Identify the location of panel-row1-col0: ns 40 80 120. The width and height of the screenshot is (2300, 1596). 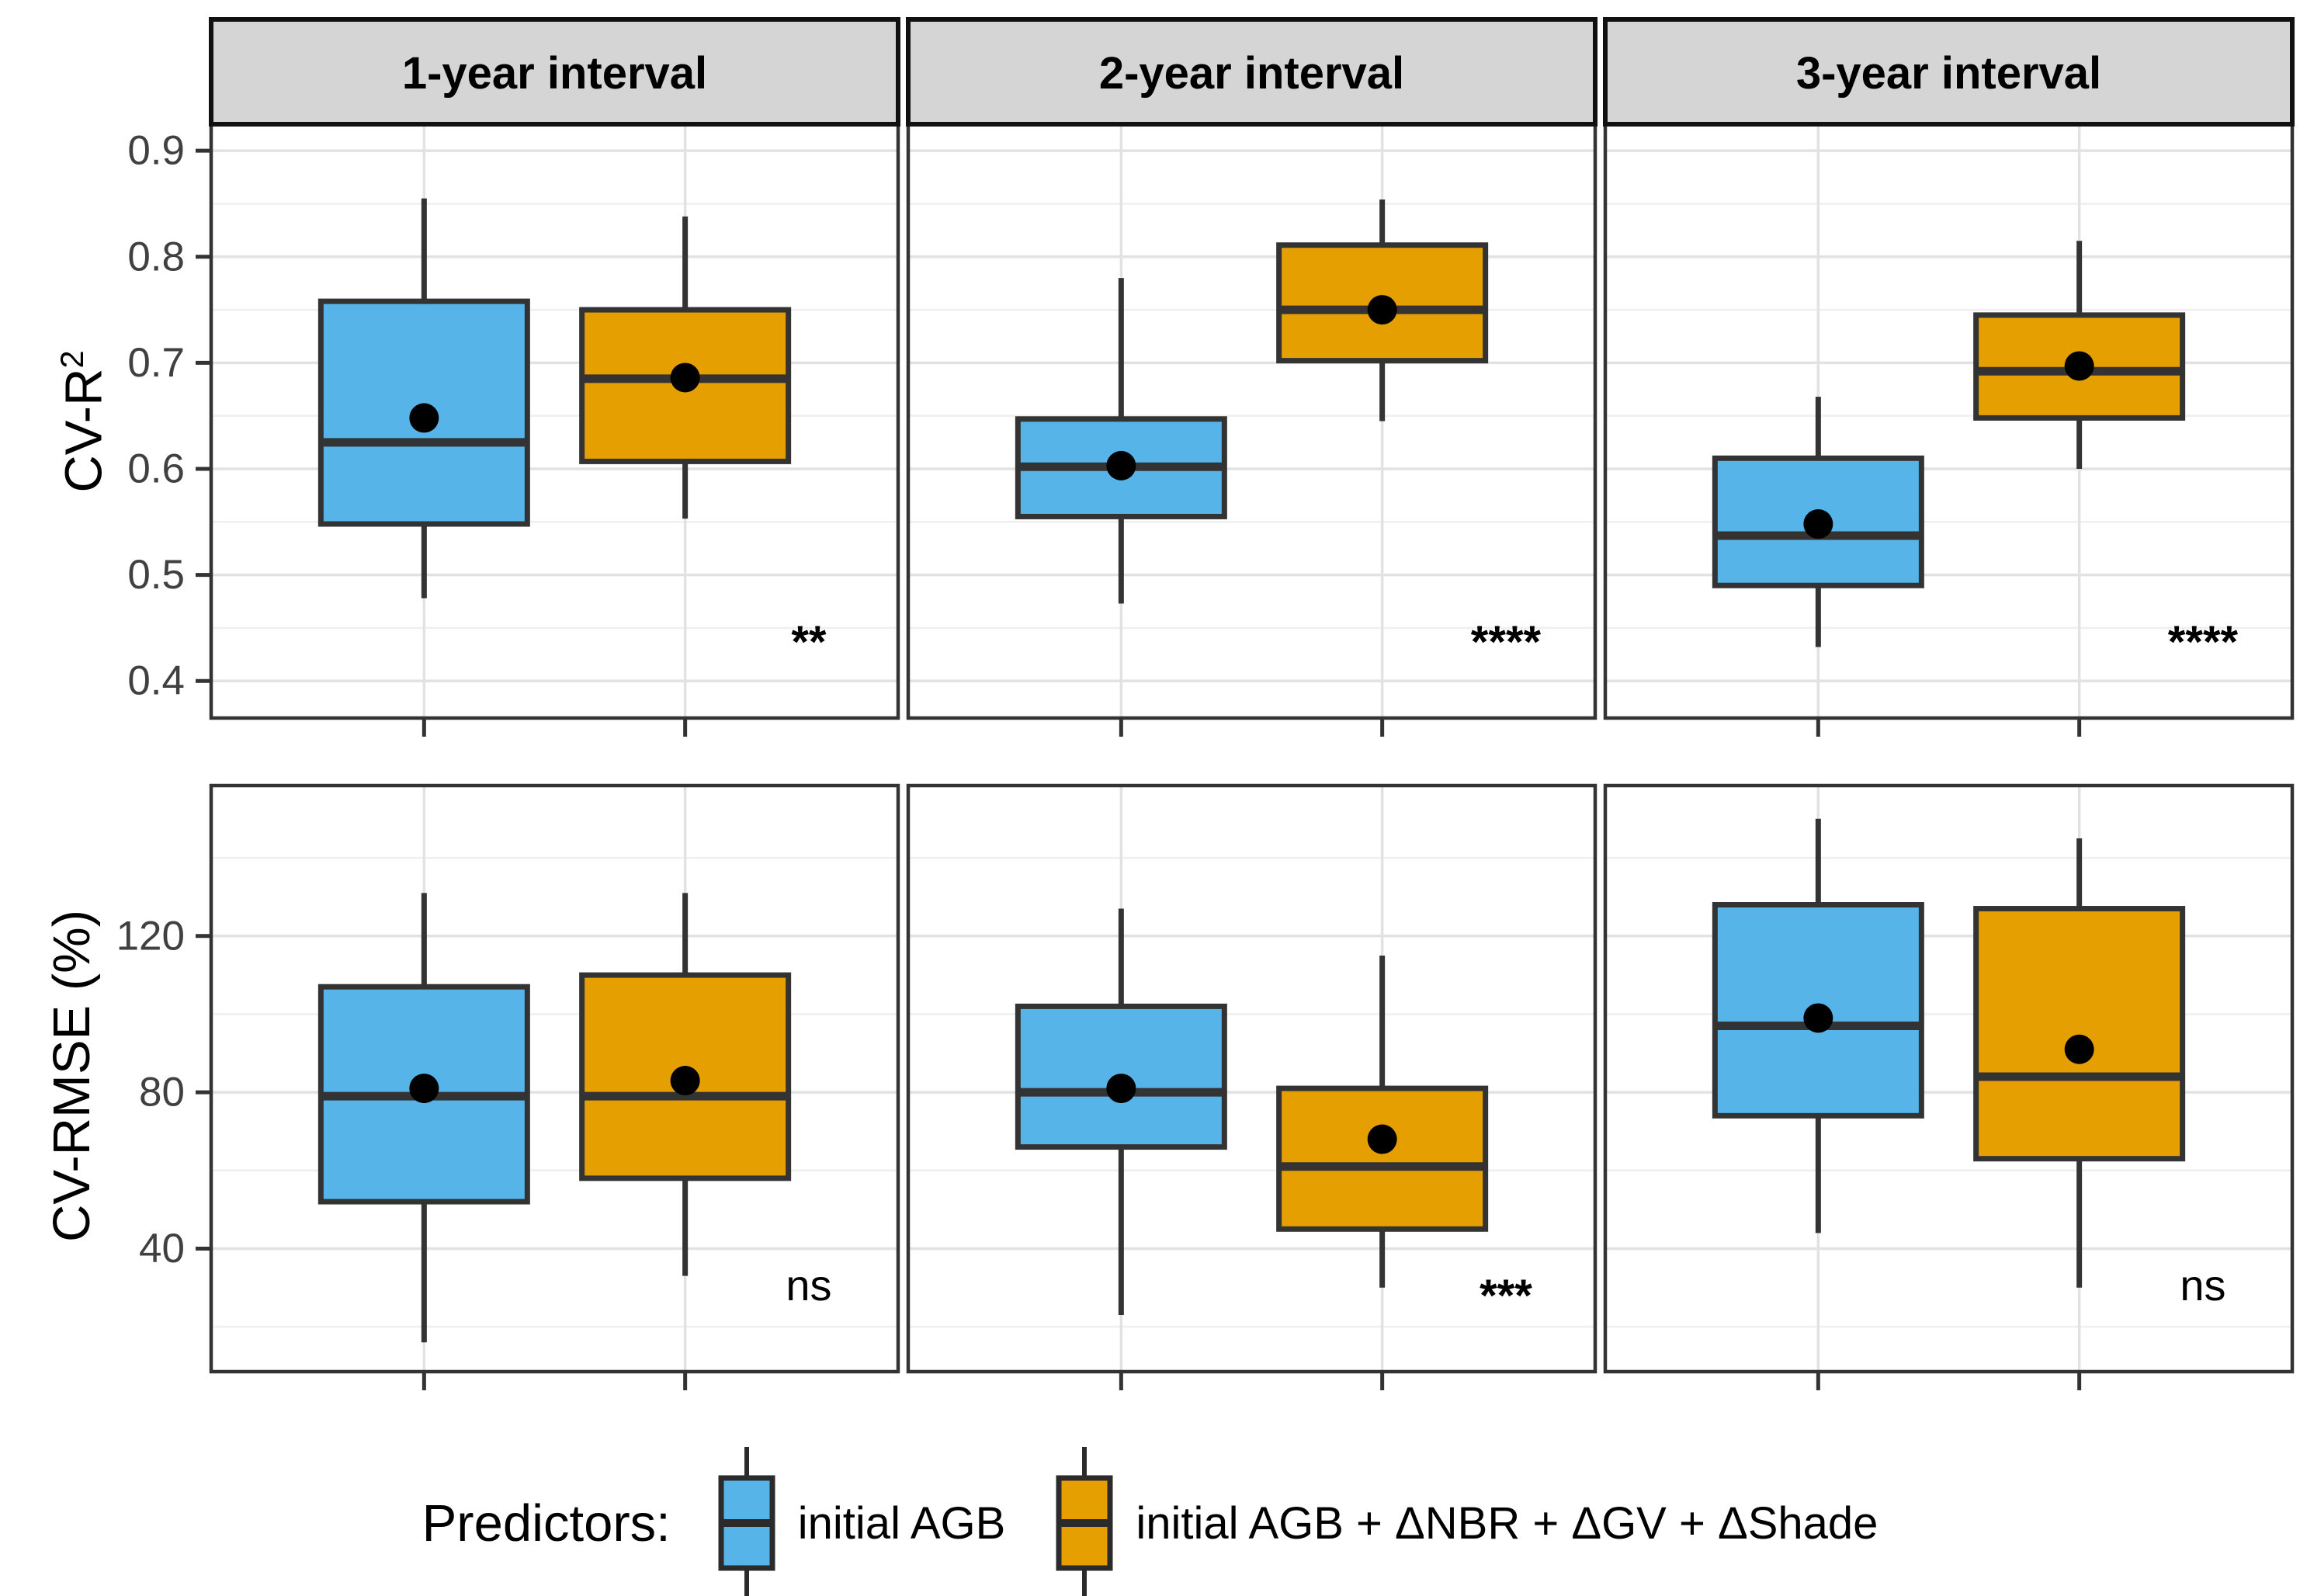
(508, 1086).